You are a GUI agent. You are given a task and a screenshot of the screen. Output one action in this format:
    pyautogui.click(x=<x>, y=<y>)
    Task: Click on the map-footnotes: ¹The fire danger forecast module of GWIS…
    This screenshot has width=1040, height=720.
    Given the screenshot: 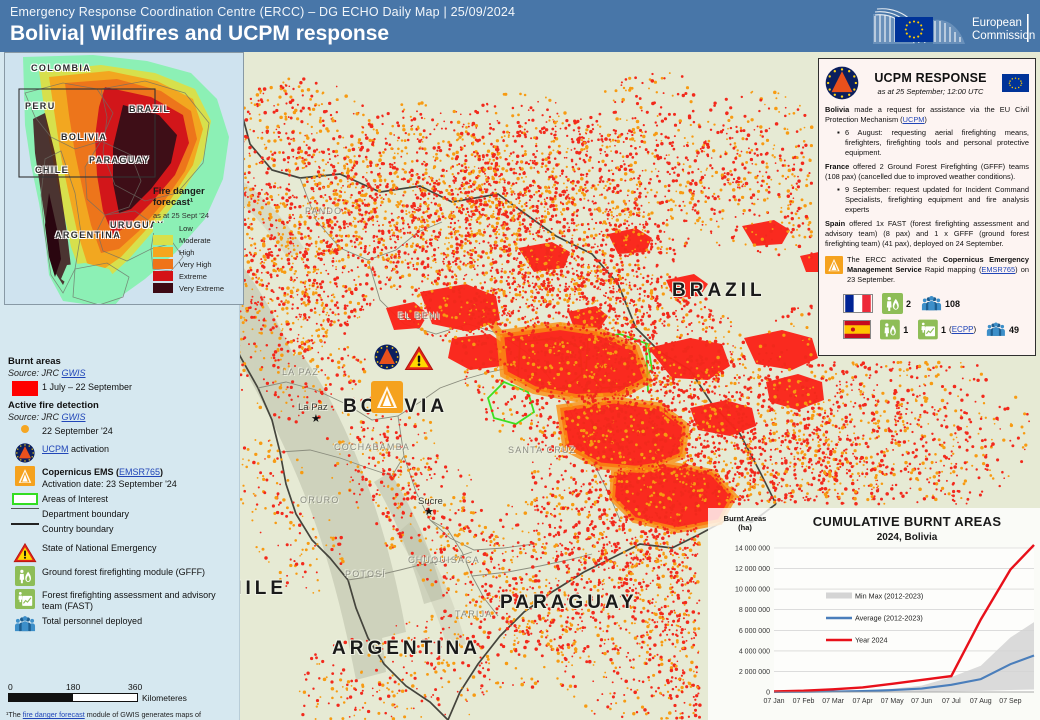 What is the action you would take?
    pyautogui.click(x=120, y=715)
    